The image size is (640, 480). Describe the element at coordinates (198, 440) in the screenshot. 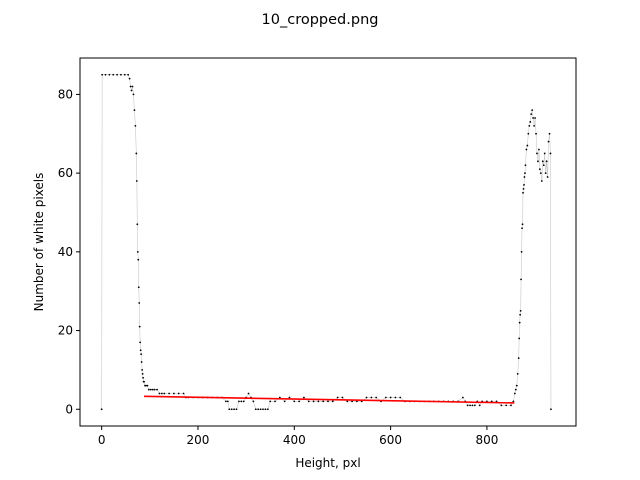

I see `x-tick-label: 200` at that location.